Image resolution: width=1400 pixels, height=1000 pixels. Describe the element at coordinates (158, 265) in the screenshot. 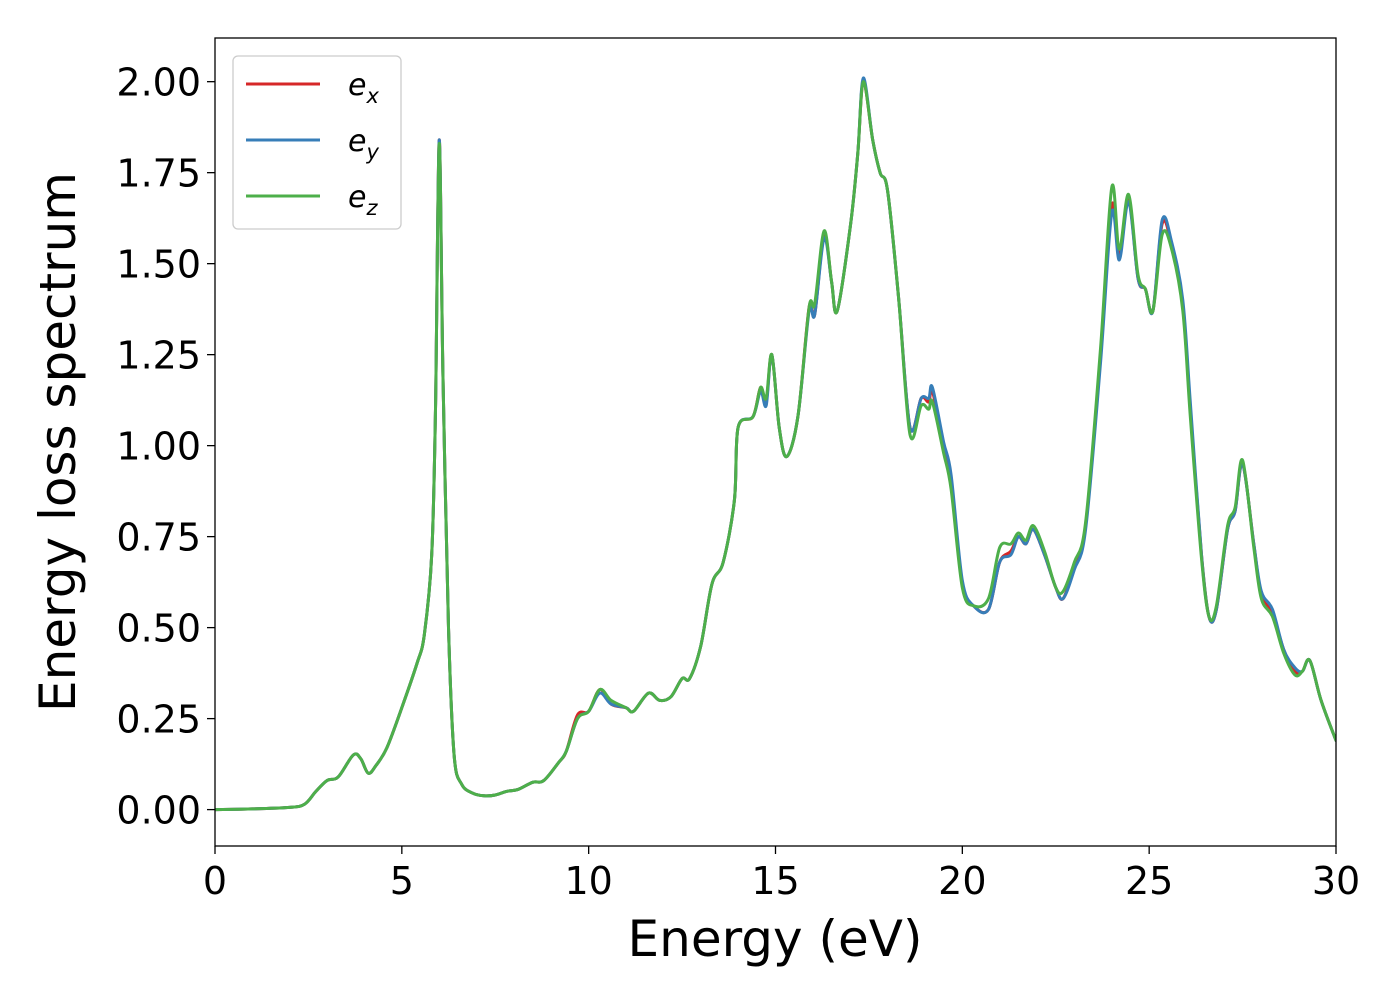

I see `y-tick-label-6: 1.50` at that location.